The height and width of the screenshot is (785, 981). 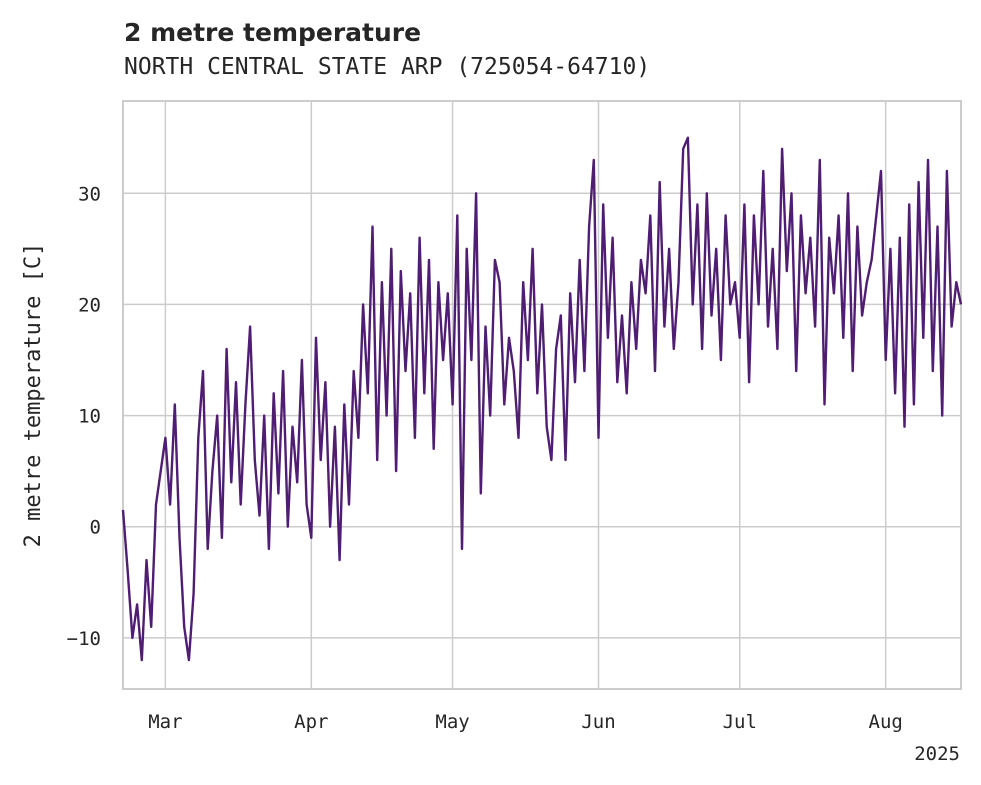 What do you see at coordinates (886, 722) in the screenshot?
I see `x-tick-label: Aug` at bounding box center [886, 722].